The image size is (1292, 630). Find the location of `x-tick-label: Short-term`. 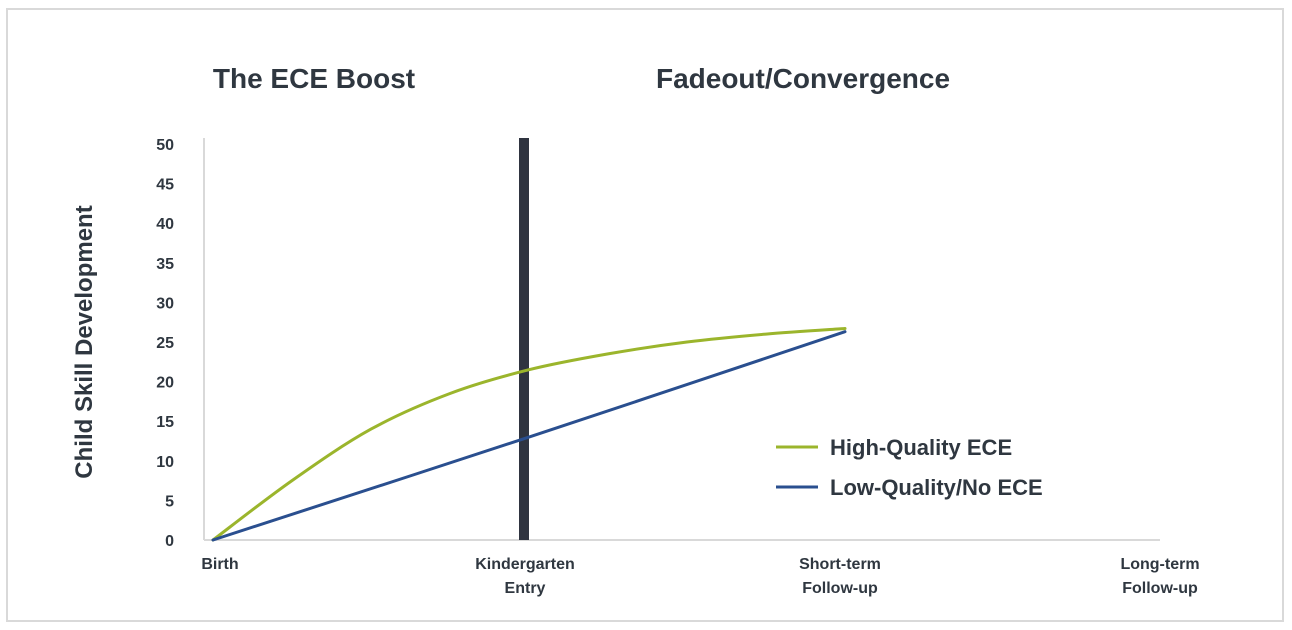

x-tick-label: Short-term is located at coordinates (840, 564).